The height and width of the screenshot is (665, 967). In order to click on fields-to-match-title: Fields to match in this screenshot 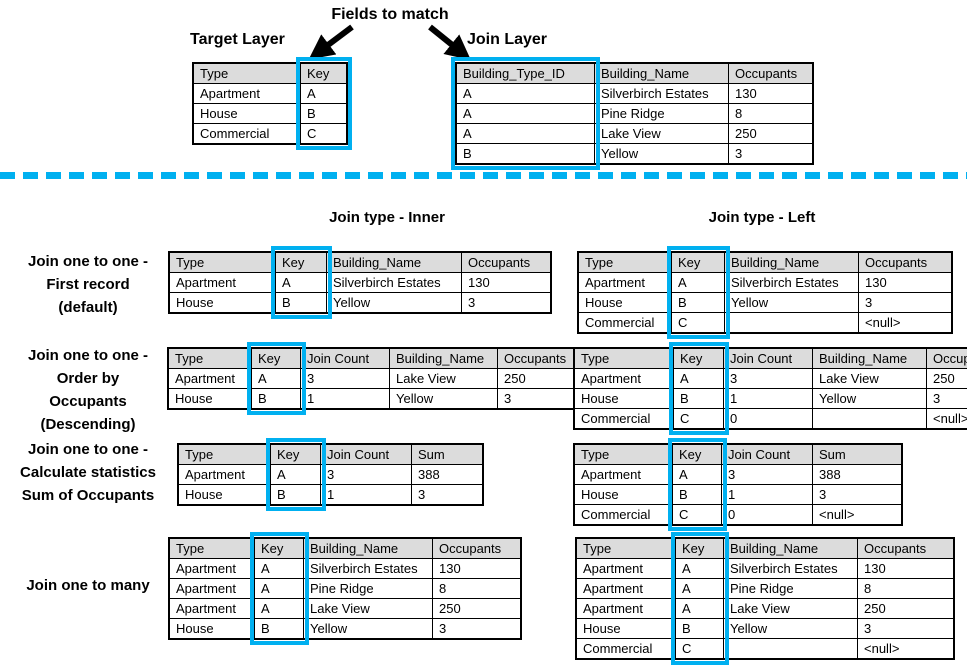, I will do `click(390, 15)`.